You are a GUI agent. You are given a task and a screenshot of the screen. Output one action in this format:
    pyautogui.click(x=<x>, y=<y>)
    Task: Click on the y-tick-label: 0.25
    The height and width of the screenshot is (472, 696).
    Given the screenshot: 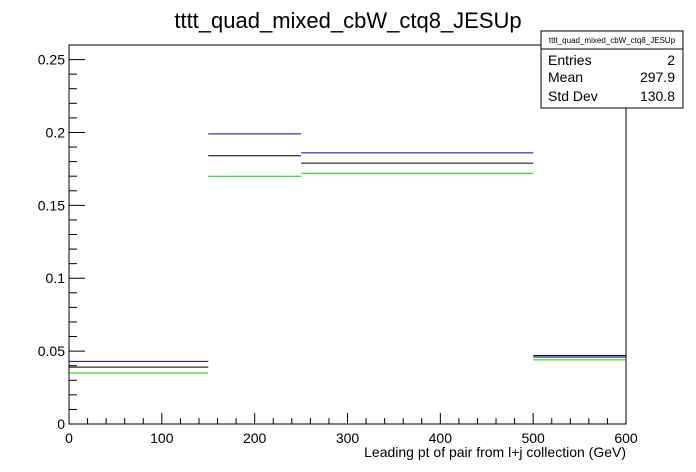 What is the action you would take?
    pyautogui.click(x=51, y=60)
    